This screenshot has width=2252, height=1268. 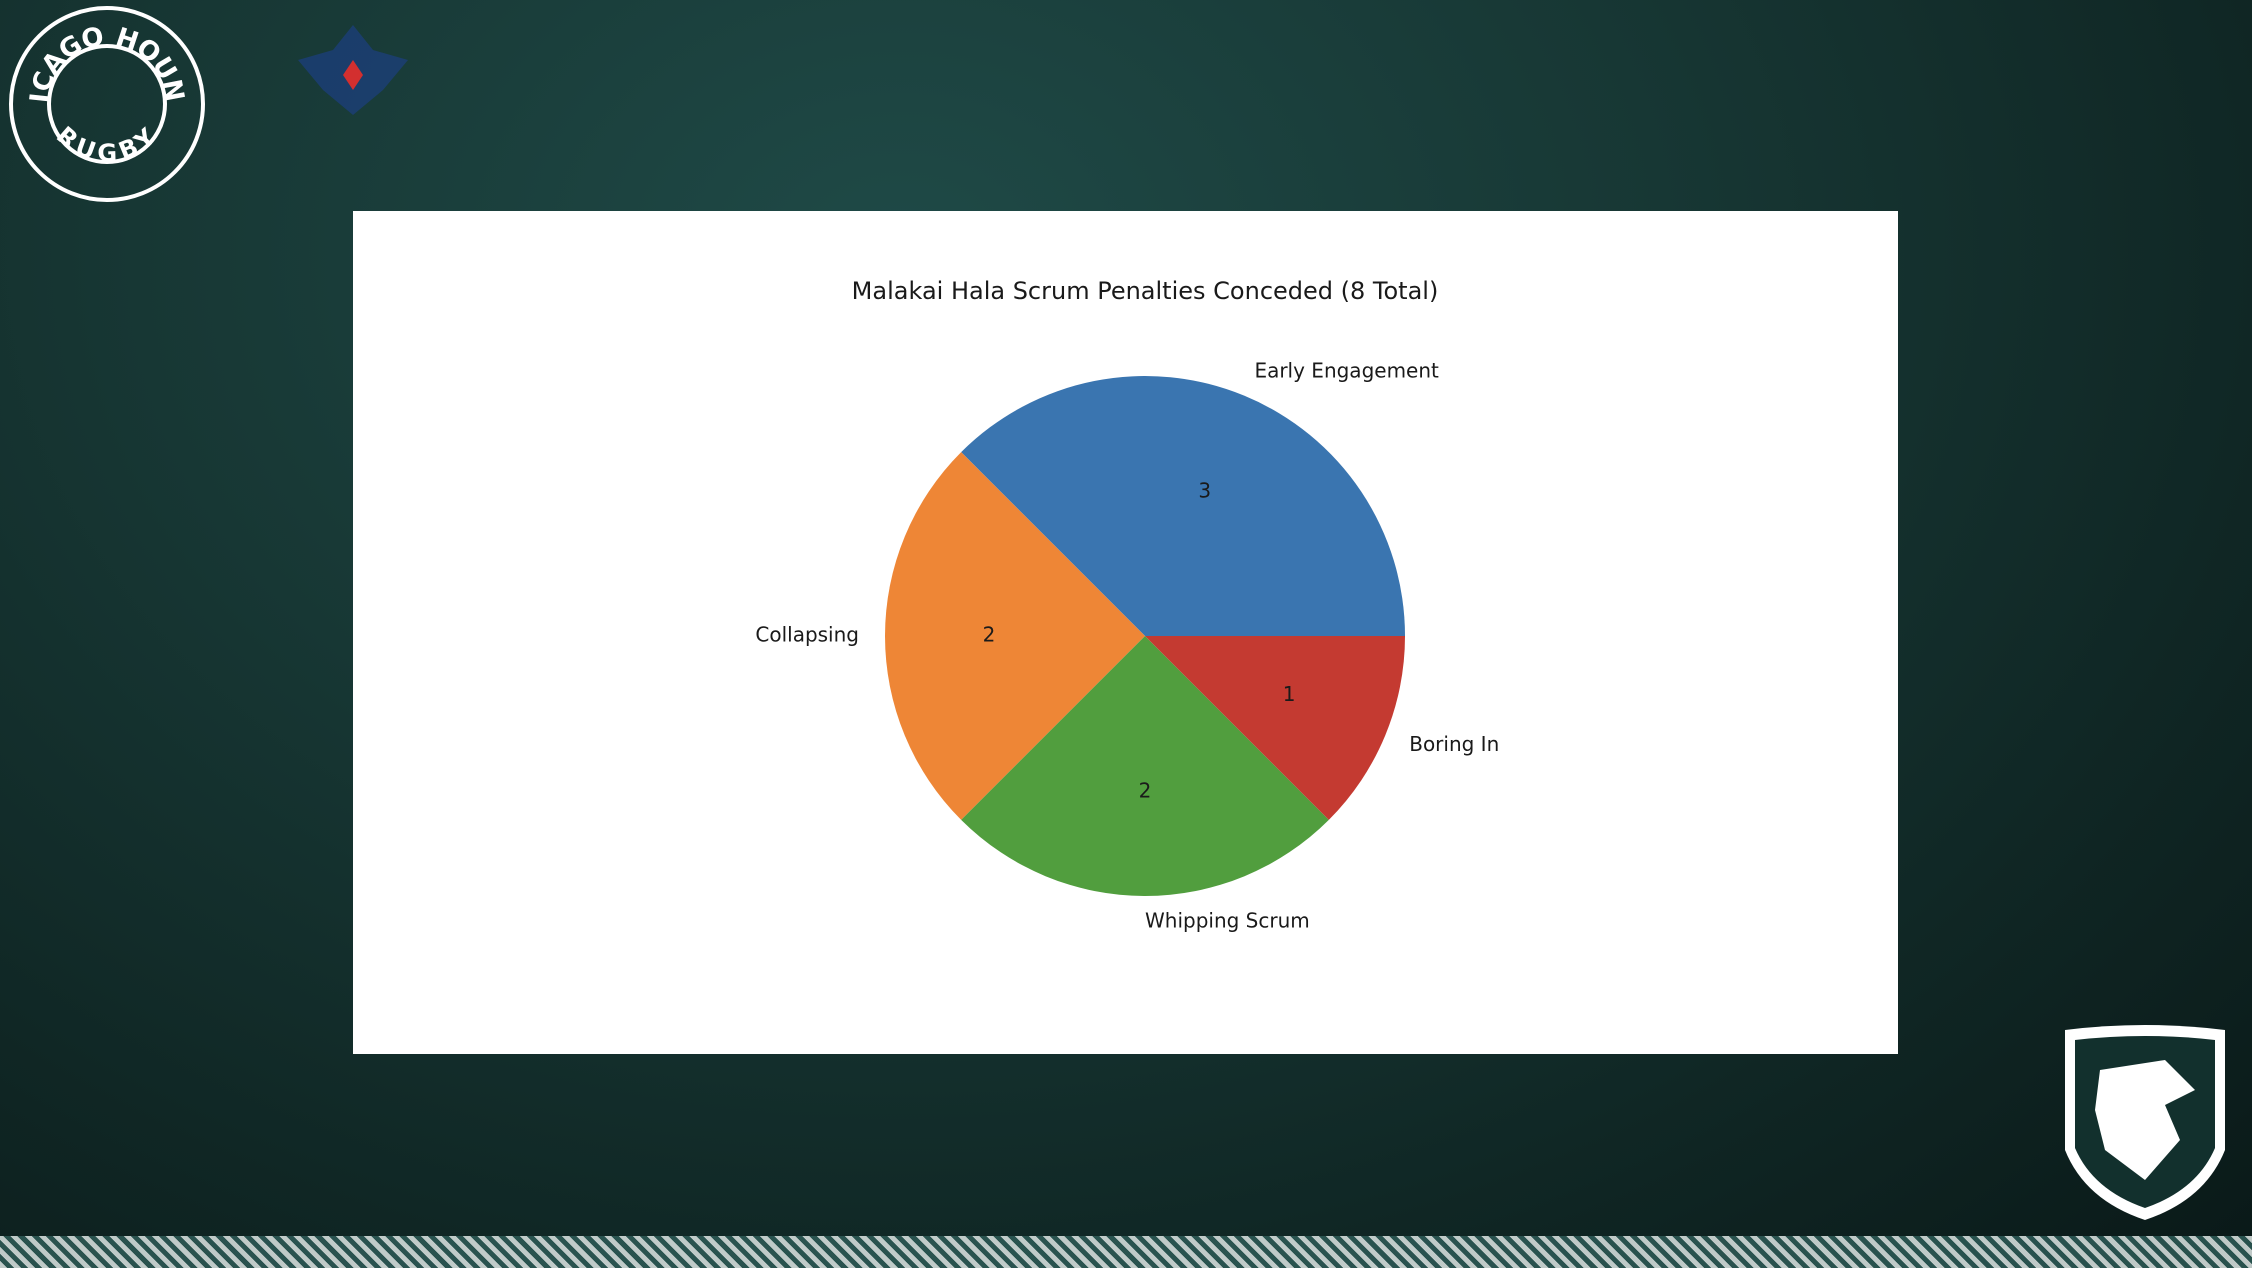 What do you see at coordinates (1227, 921) in the screenshot?
I see `category-label: Whipping Scrum` at bounding box center [1227, 921].